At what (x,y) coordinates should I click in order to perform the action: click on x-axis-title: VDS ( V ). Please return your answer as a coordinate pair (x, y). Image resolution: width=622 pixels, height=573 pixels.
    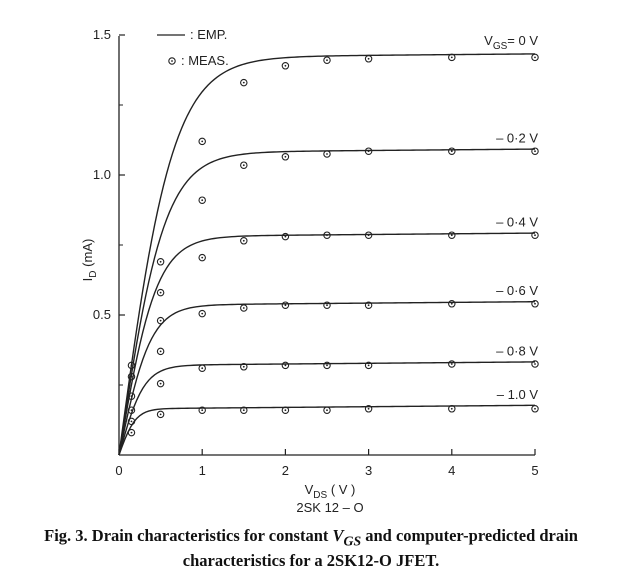
    Looking at the image, I should click on (330, 491).